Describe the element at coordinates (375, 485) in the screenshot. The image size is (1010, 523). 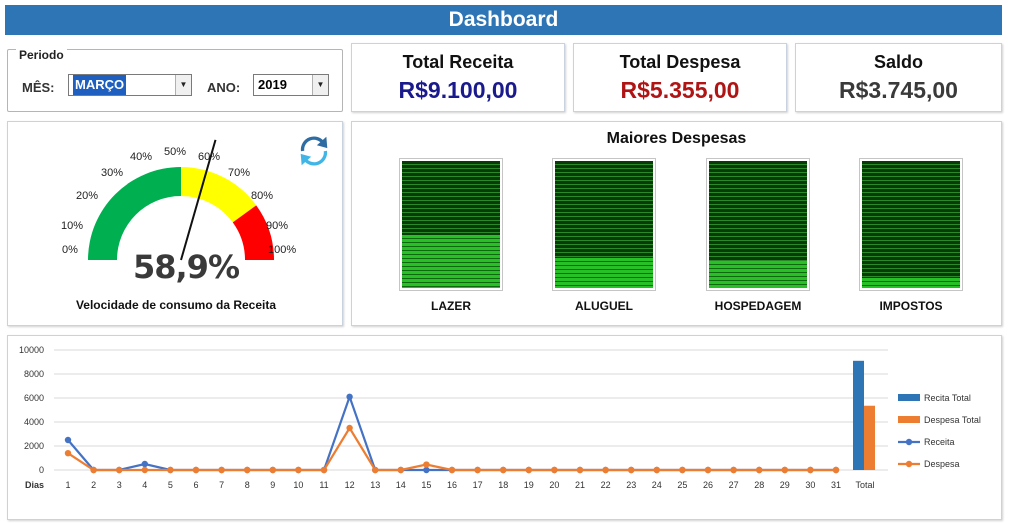
I see `x-tick-label: 13` at that location.